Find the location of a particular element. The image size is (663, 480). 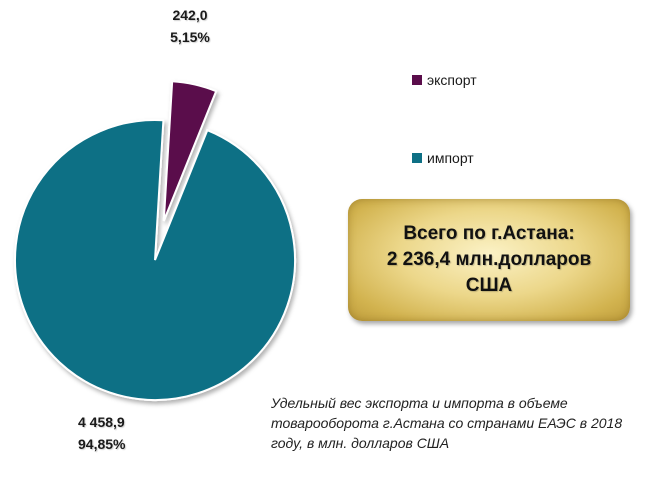

legend-swatch-import is located at coordinates (417, 158).